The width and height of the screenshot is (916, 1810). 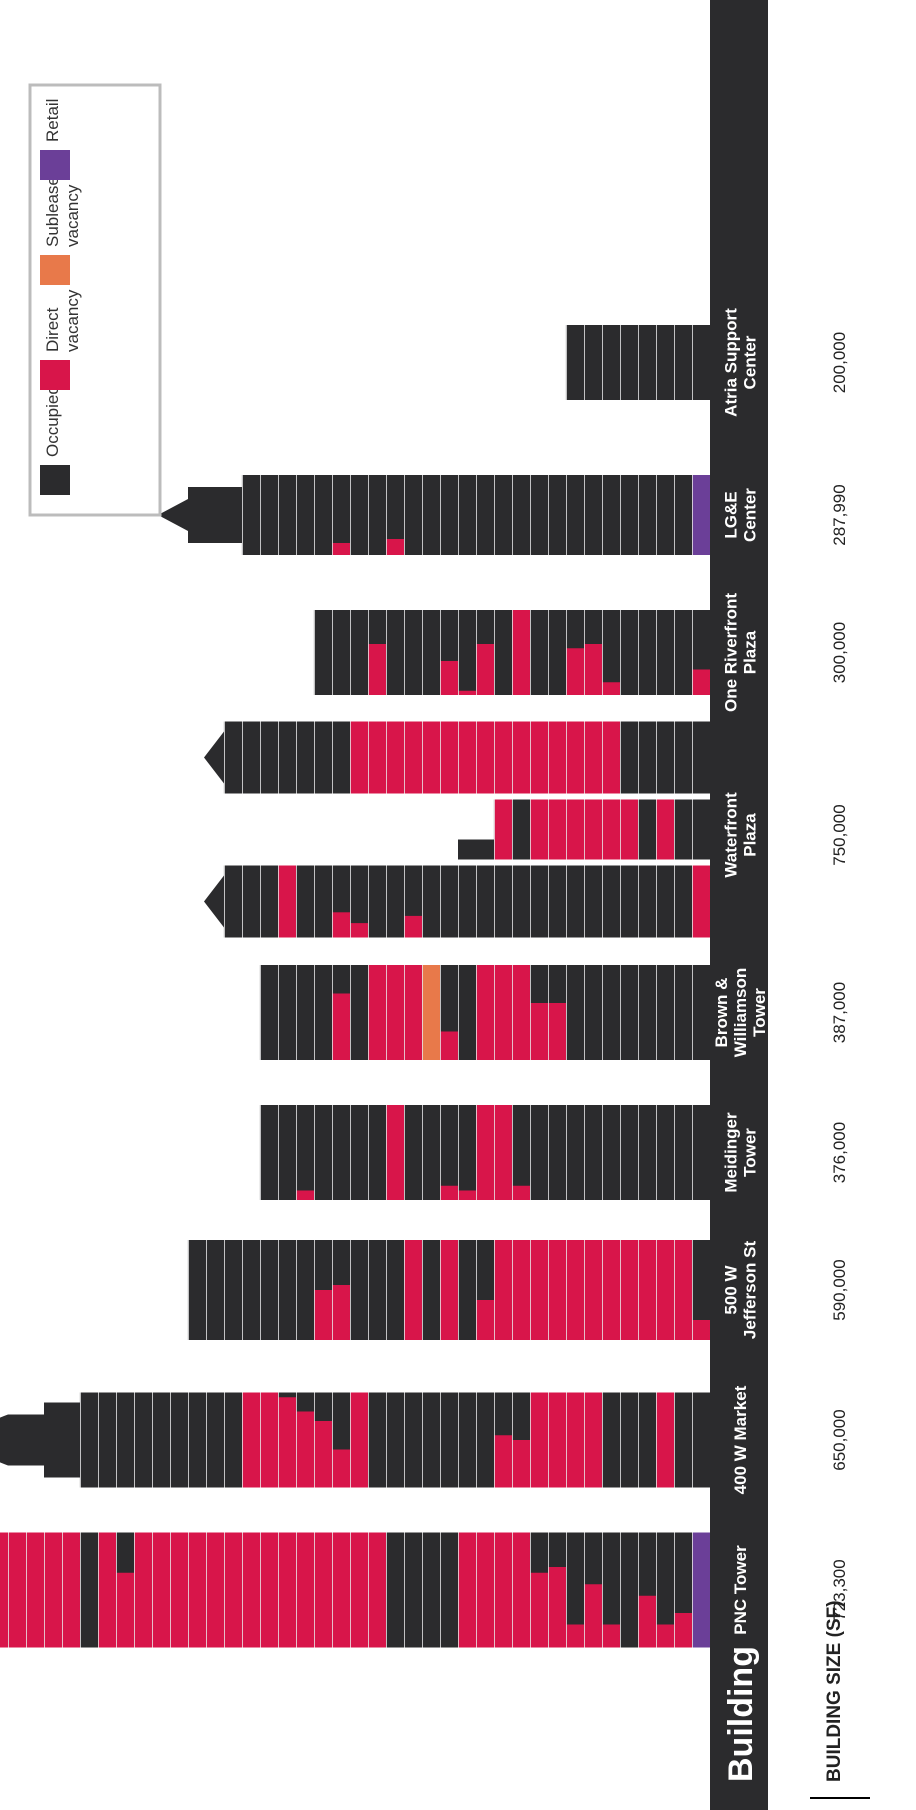 I want to click on building-size-6: 750,000, so click(x=839, y=834).